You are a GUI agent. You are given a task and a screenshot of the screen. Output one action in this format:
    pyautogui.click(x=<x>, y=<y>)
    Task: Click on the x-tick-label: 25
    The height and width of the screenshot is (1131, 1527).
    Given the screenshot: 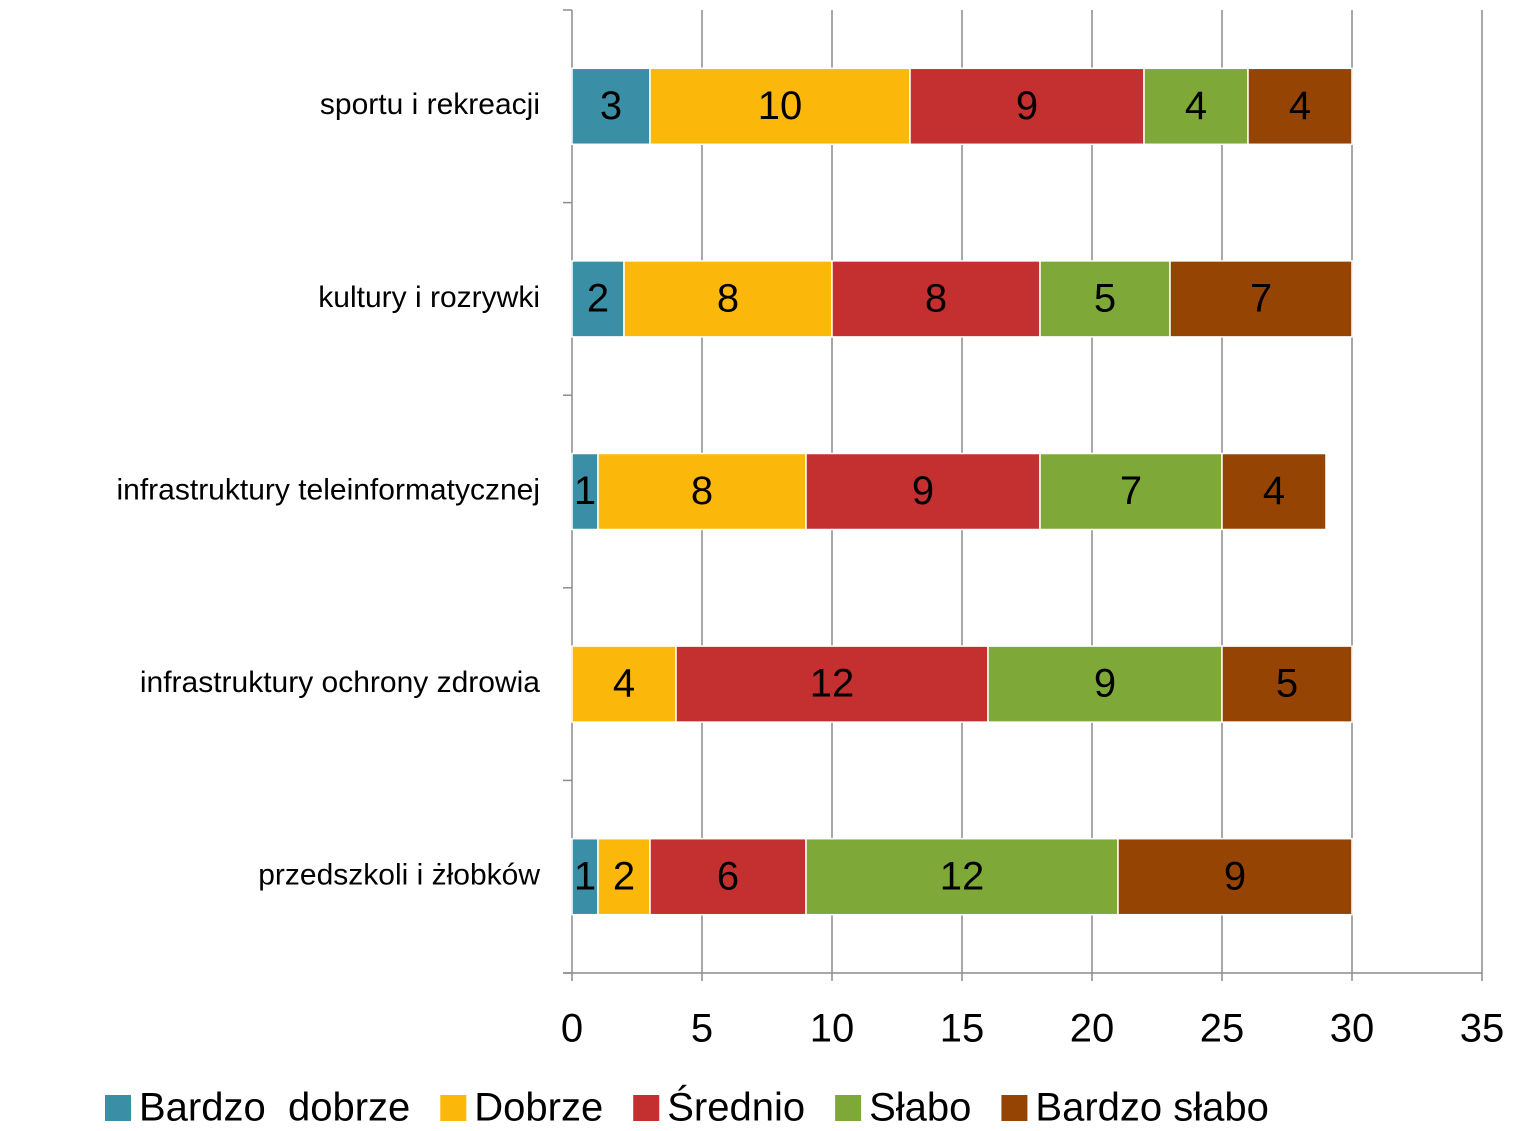 What is the action you would take?
    pyautogui.click(x=1222, y=1029)
    